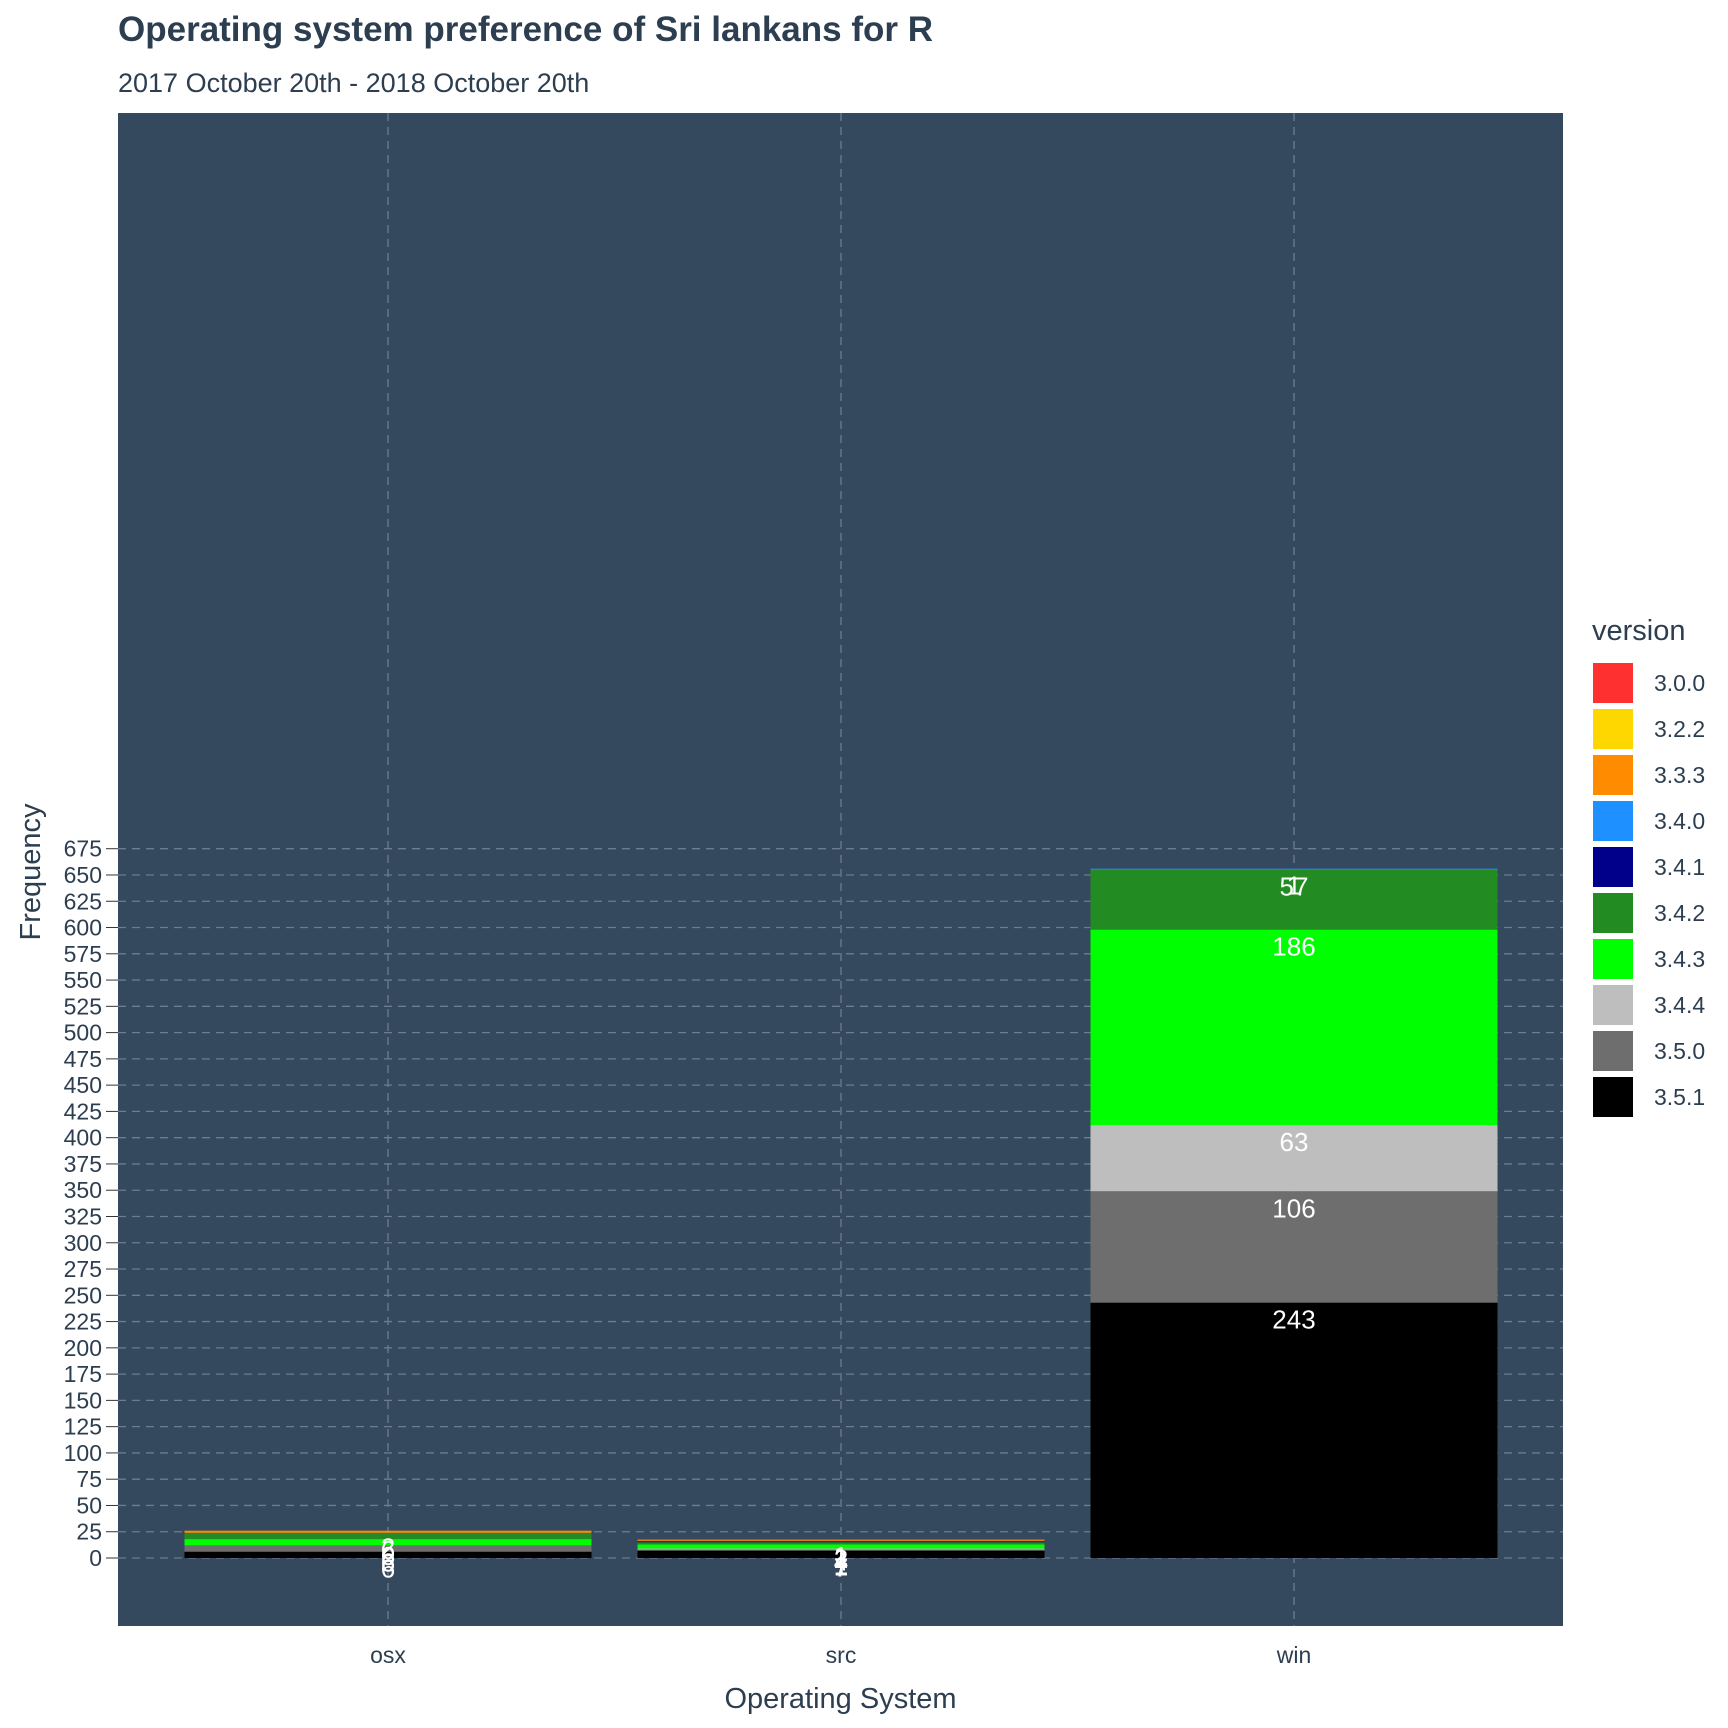  What do you see at coordinates (1680, 1004) in the screenshot?
I see `legend-label: 3.4.4` at bounding box center [1680, 1004].